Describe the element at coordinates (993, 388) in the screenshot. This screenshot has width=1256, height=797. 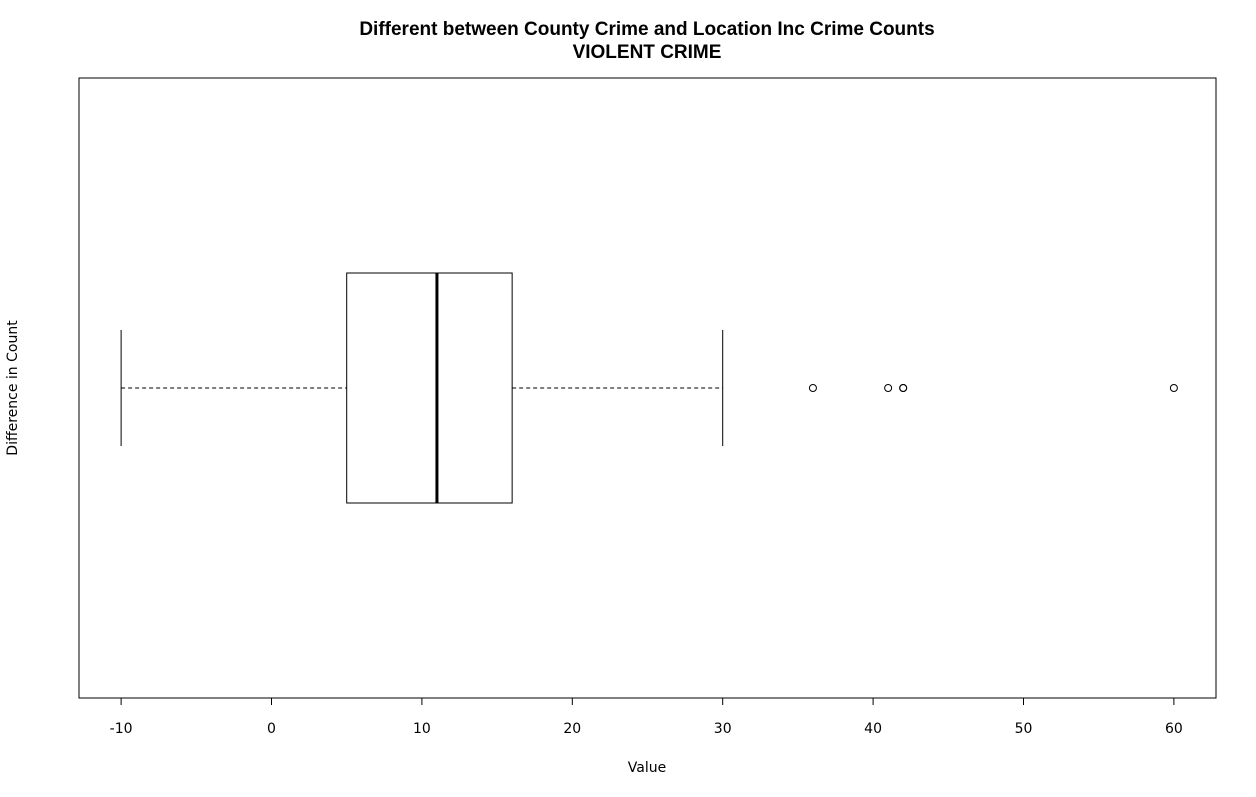
I see `outliers` at that location.